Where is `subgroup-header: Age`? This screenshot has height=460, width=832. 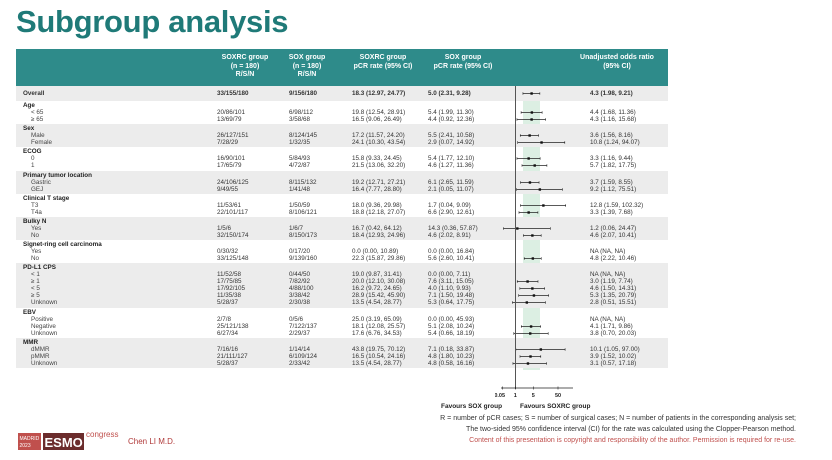
subgroup-header: Age is located at coordinates (342, 105).